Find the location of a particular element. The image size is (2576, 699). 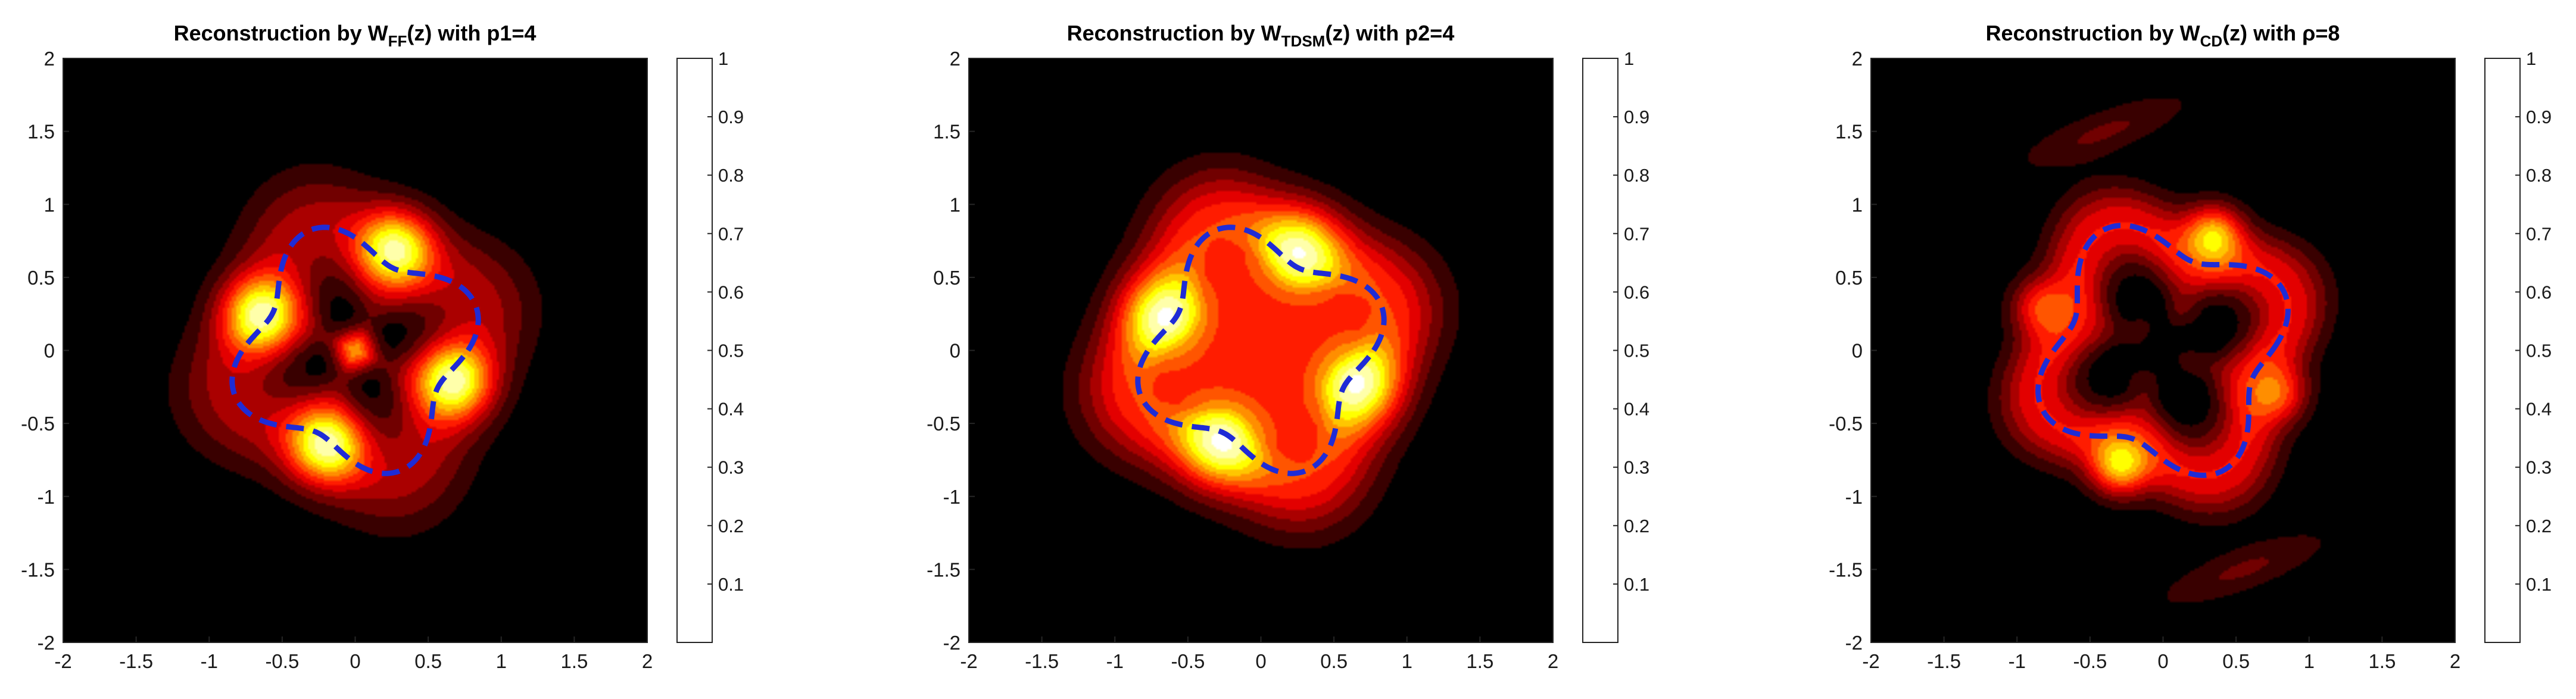

panel-tdsm-y-tick-label: 0.5 is located at coordinates (946, 278).